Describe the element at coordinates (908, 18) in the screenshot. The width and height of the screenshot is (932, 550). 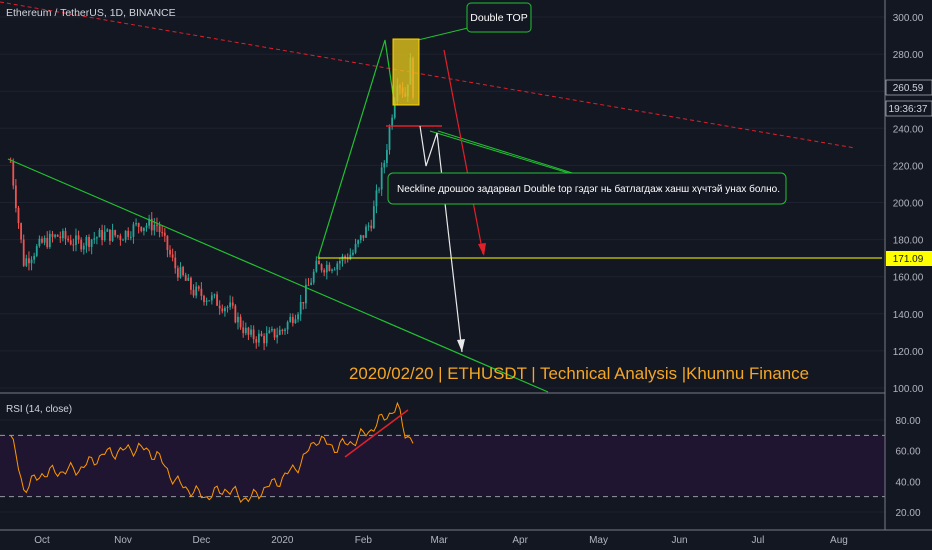
I see `price-tick-label: 300.00` at that location.